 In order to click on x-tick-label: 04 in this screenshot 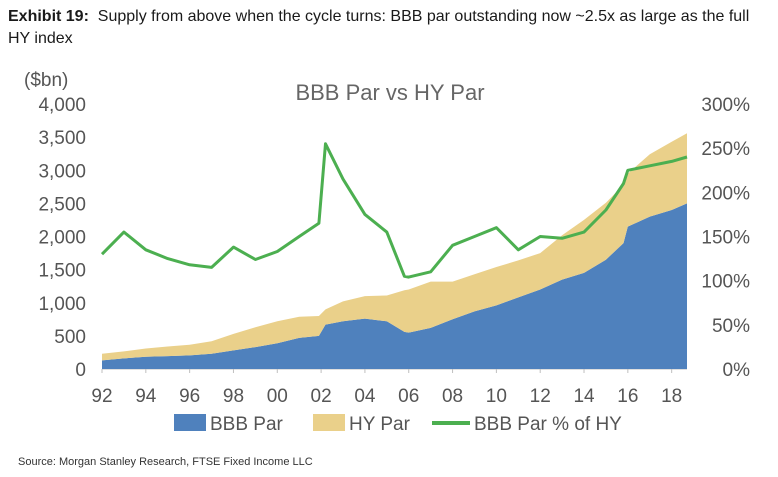, I will do `click(365, 396)`.